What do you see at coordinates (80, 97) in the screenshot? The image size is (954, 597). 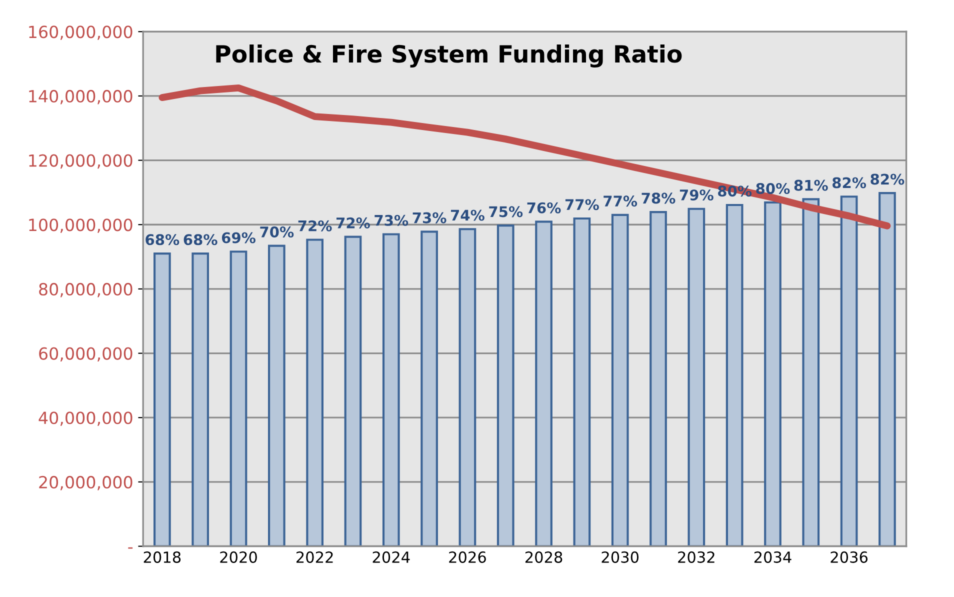 I see `y-tick-label: 140,000,000` at bounding box center [80, 97].